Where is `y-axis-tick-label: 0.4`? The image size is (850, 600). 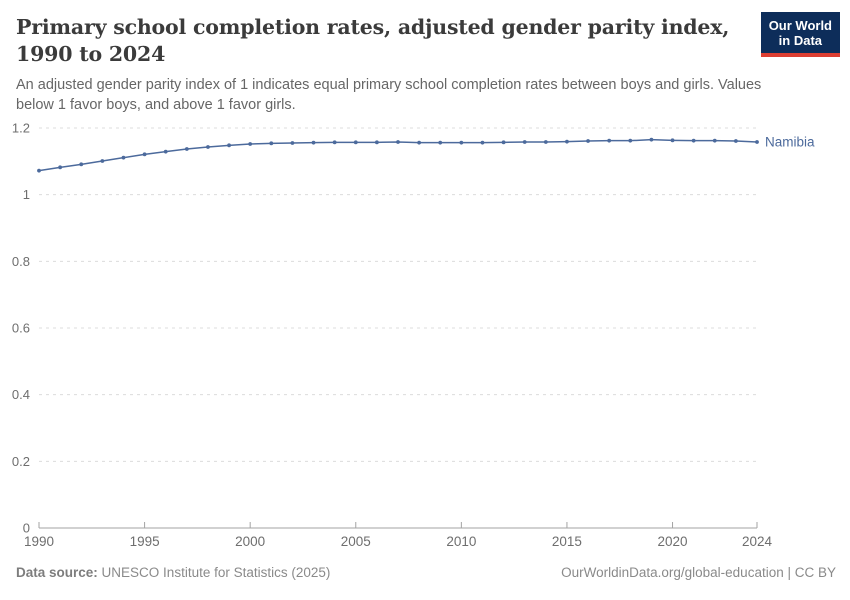 y-axis-tick-label: 0.4 is located at coordinates (21, 394).